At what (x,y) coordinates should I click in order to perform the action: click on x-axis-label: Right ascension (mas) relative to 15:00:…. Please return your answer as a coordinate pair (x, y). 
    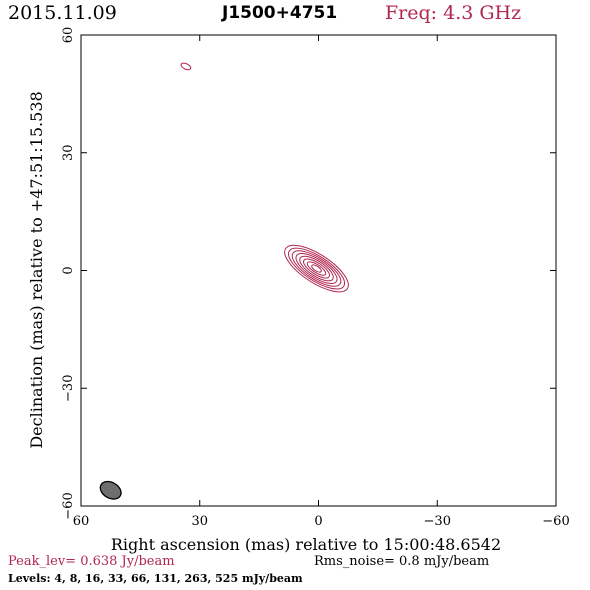
    Looking at the image, I should click on (306, 544).